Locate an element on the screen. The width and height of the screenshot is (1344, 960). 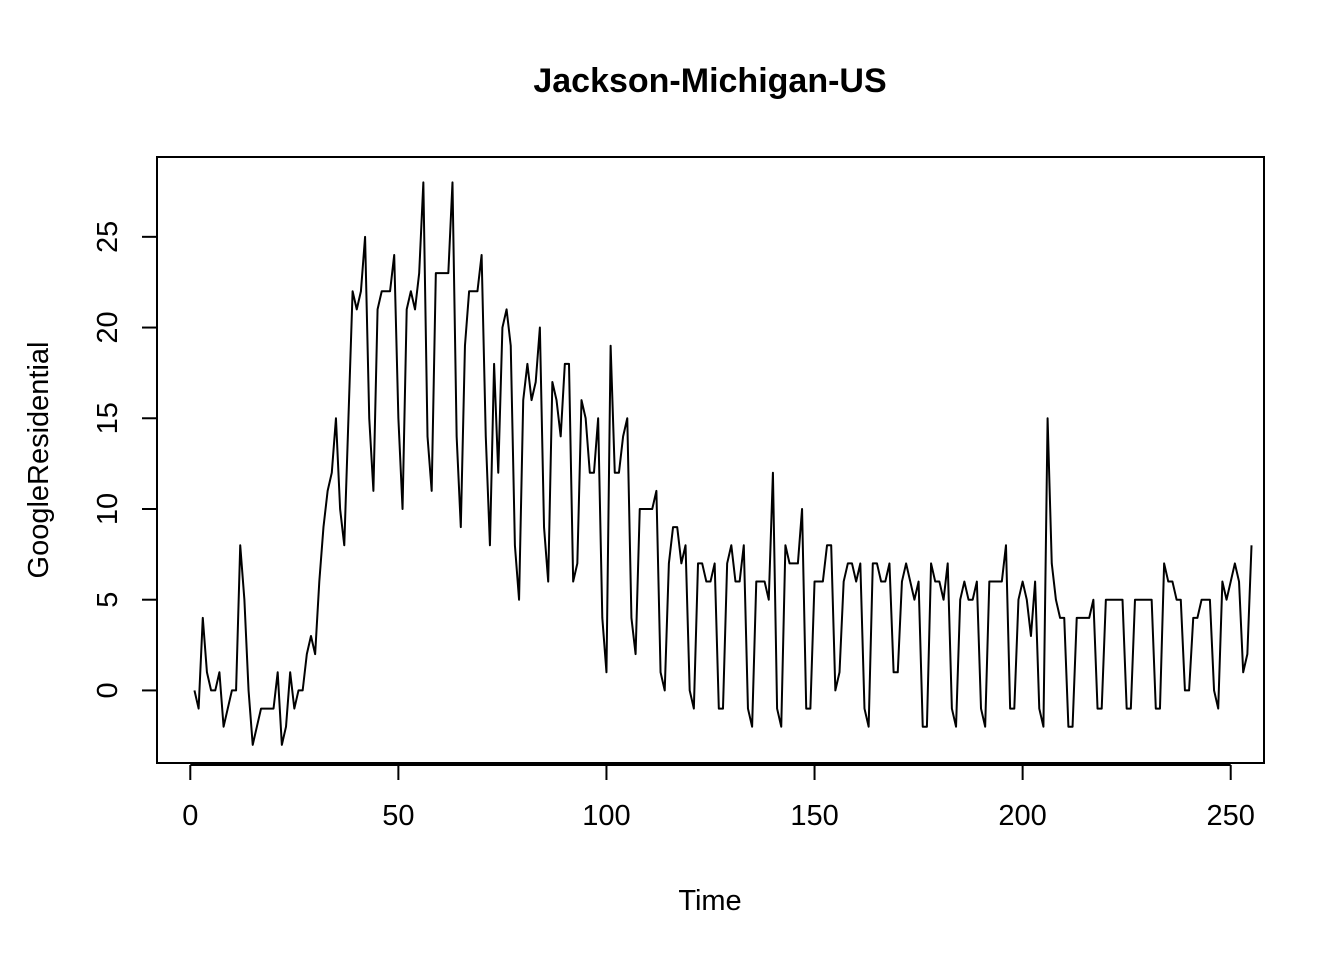
x-axis-label: Time is located at coordinates (709, 901).